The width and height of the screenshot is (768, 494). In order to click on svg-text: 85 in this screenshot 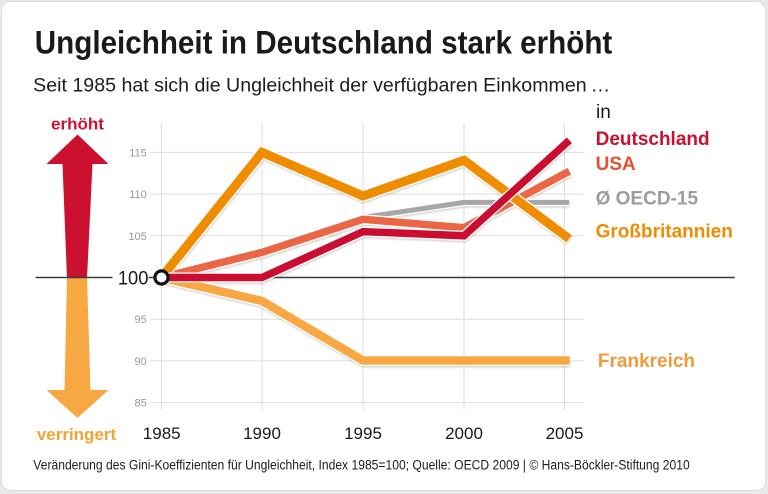, I will do `click(141, 404)`.